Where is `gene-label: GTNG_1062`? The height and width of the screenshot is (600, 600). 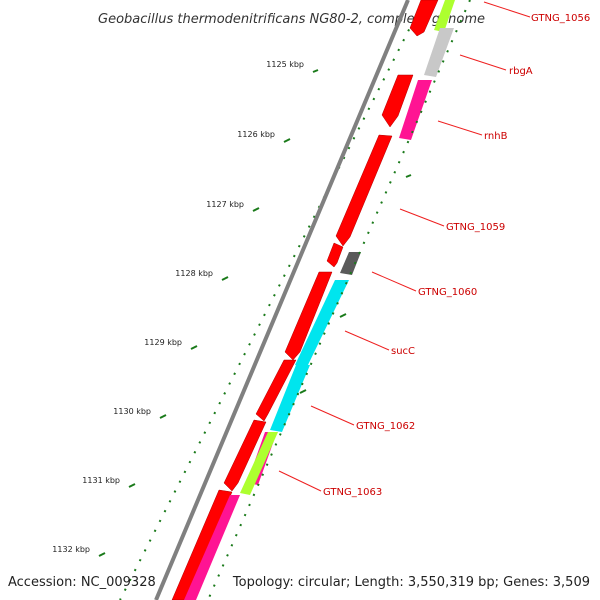
gene-label: GTNG_1062 is located at coordinates (385, 426).